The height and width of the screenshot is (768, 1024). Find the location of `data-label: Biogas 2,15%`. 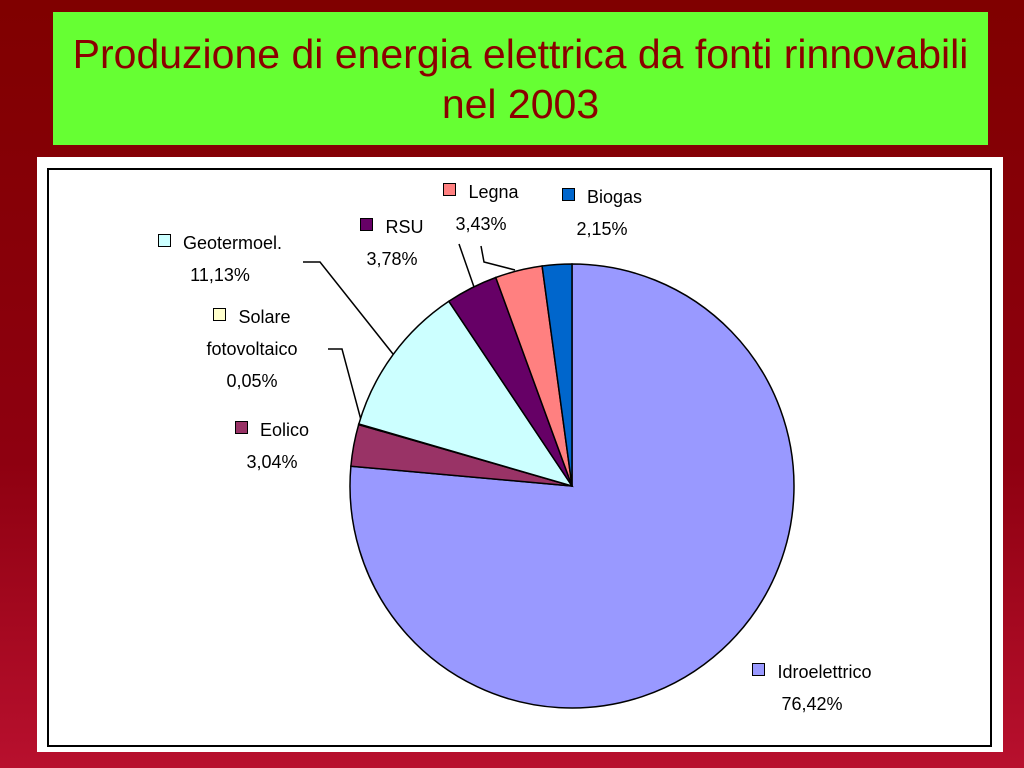

data-label: Biogas 2,15% is located at coordinates (602, 213).